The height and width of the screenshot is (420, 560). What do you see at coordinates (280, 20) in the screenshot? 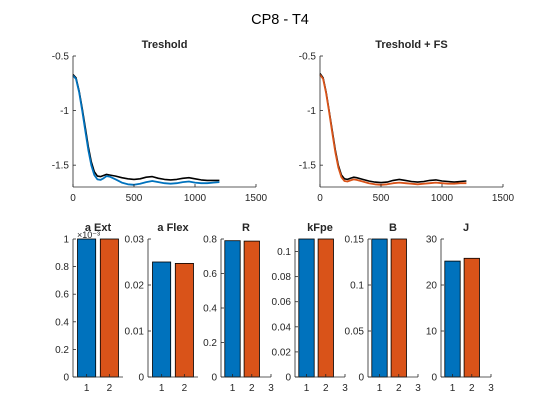
I see `figure-title: CP8 - T4` at bounding box center [280, 20].